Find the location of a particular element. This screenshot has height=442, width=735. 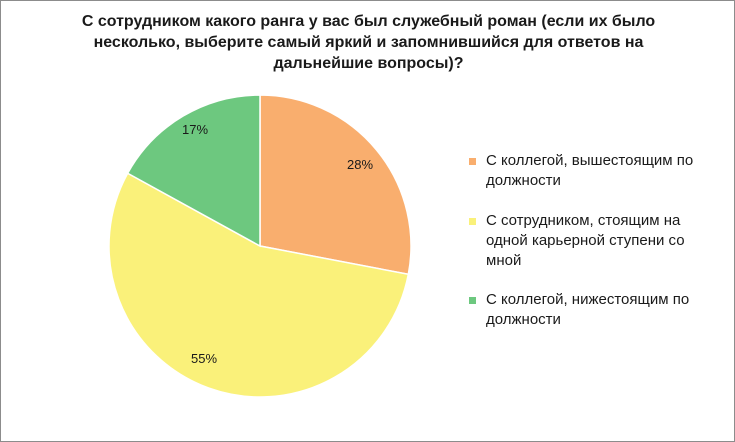

legend-label-line: одной карьерной ступени со is located at coordinates (585, 240).